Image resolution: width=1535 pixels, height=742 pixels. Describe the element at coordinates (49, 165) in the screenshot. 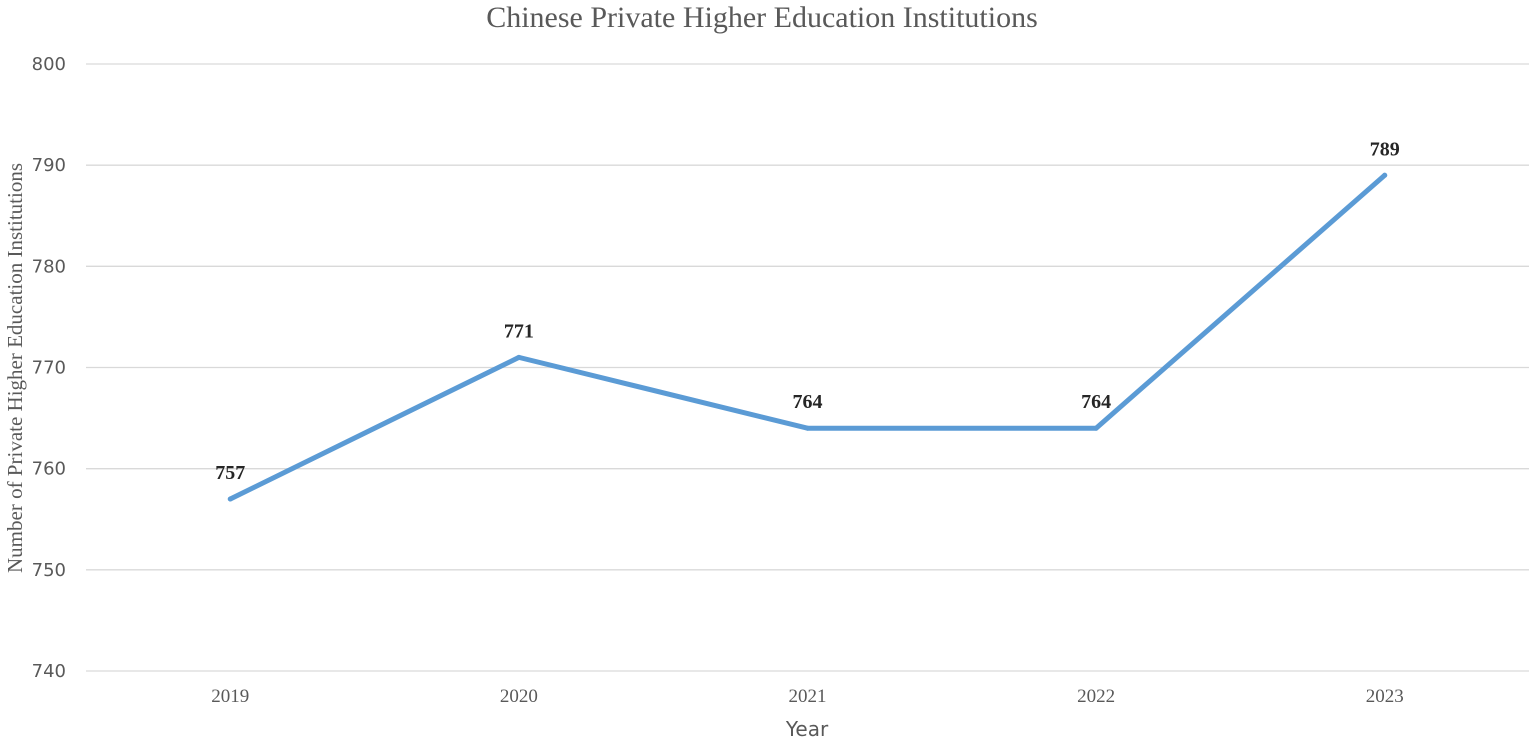

I see `y-tick-label: 790` at that location.